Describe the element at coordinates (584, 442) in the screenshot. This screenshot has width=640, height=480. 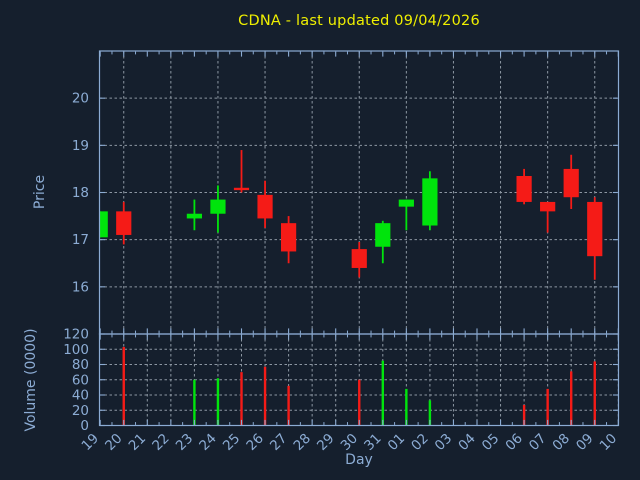
I see `x-tick-label-day-09: 09` at that location.